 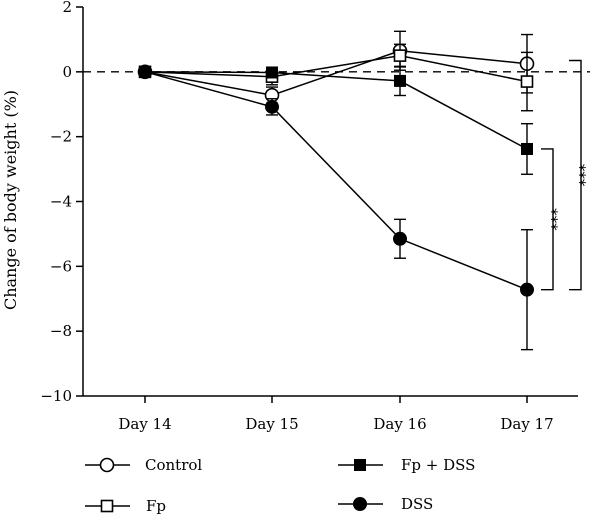 I want to click on y-tick-label: −2, so click(x=61, y=137).